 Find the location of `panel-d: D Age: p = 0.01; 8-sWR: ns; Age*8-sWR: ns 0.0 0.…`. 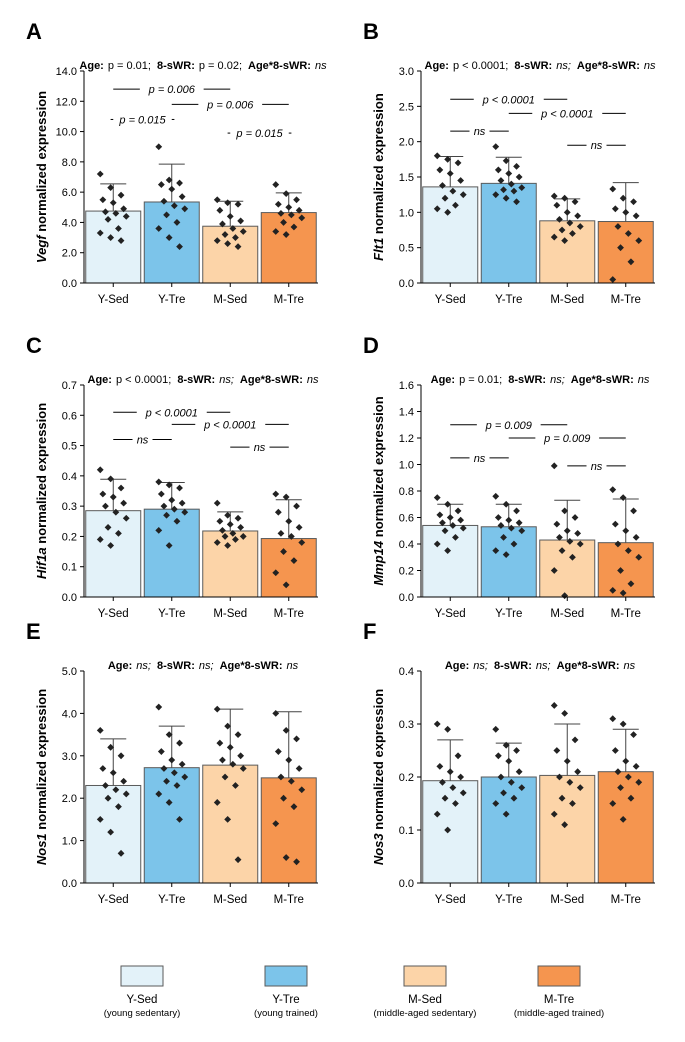

panel-d: D Age: p = 0.01; 8-sWR: ns; Age*8-sWR: ns 0.0 0.… is located at coordinates (509, 476).